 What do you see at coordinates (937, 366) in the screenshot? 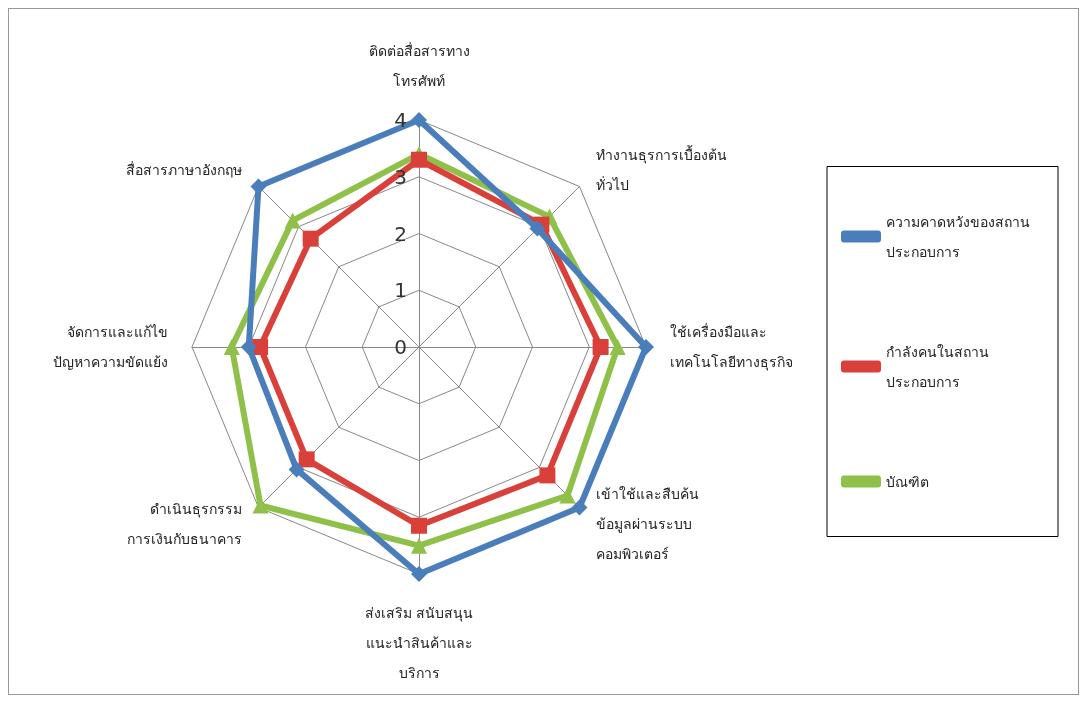
I see `legend-label: กำลังคนในสถาน ประกอบการ` at bounding box center [937, 366].